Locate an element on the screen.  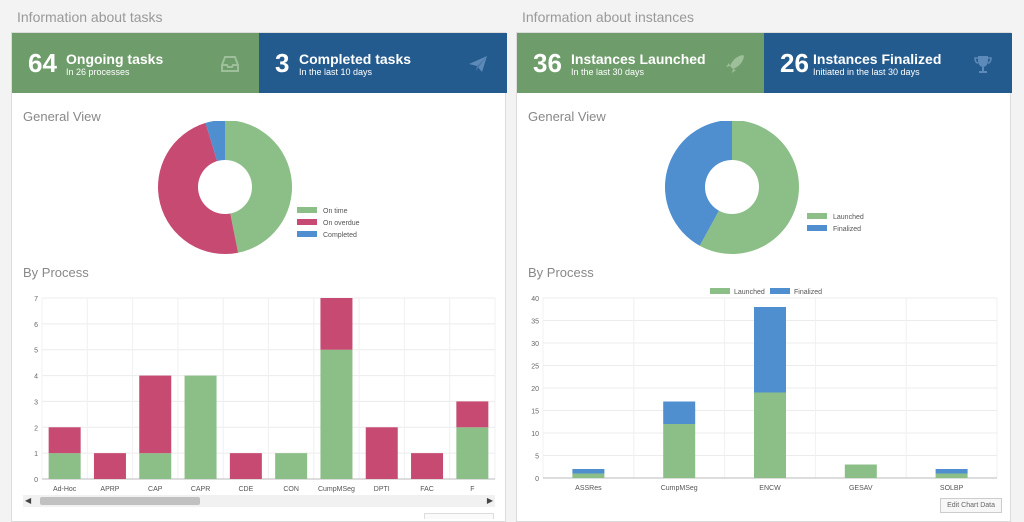
instances-launched-title: Instances Launched is located at coordinates (638, 59).